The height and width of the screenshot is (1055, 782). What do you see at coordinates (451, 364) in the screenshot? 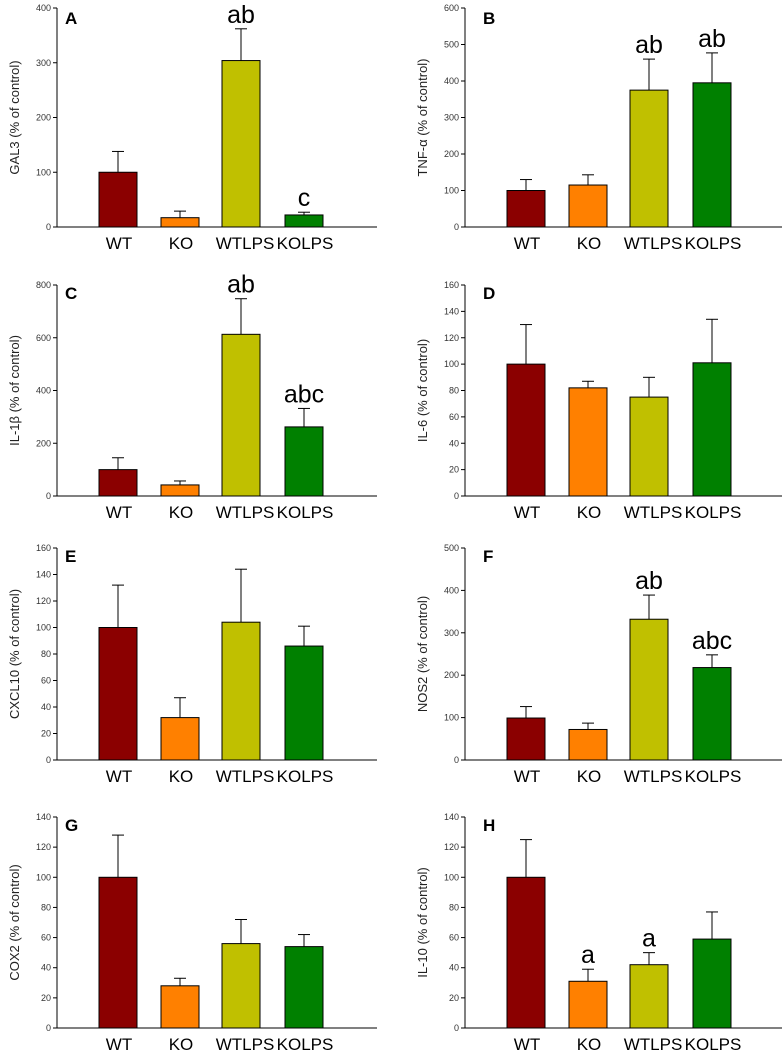
I see `panel-d-ytick-label: 100` at bounding box center [451, 364].